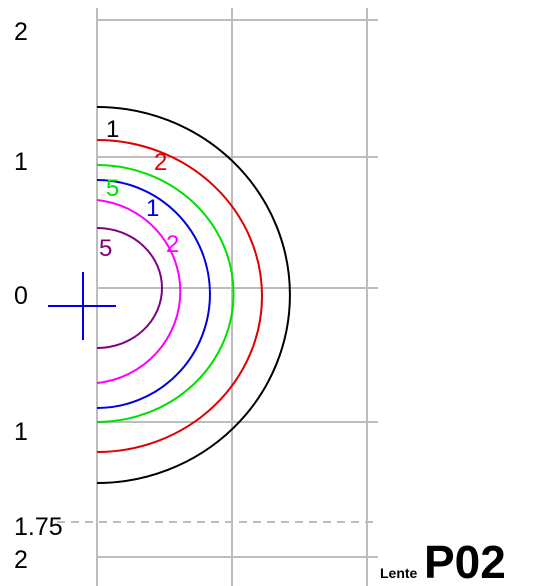 The image size is (540, 586). I want to click on axis-label: 0, so click(21, 296).